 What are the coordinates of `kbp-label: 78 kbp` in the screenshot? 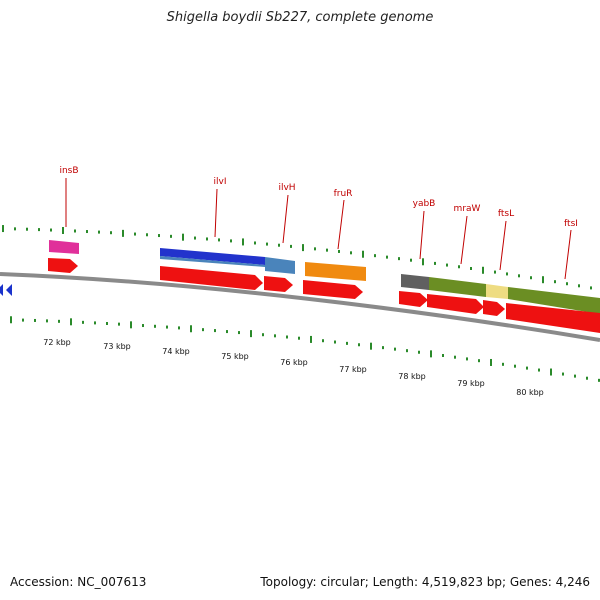 It's located at (412, 376).